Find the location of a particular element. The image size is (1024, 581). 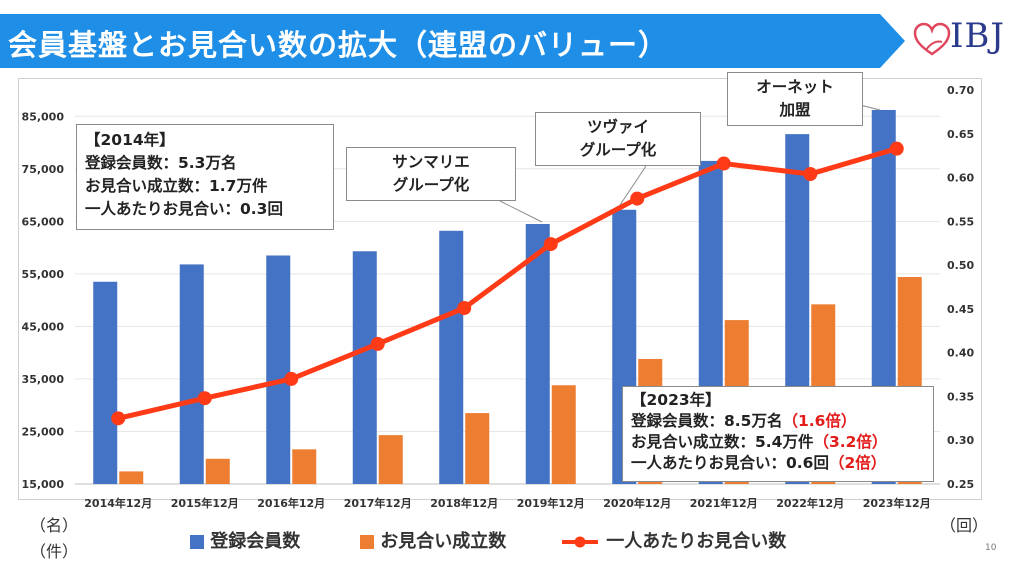

legend-swatch-matches is located at coordinates (367, 542).